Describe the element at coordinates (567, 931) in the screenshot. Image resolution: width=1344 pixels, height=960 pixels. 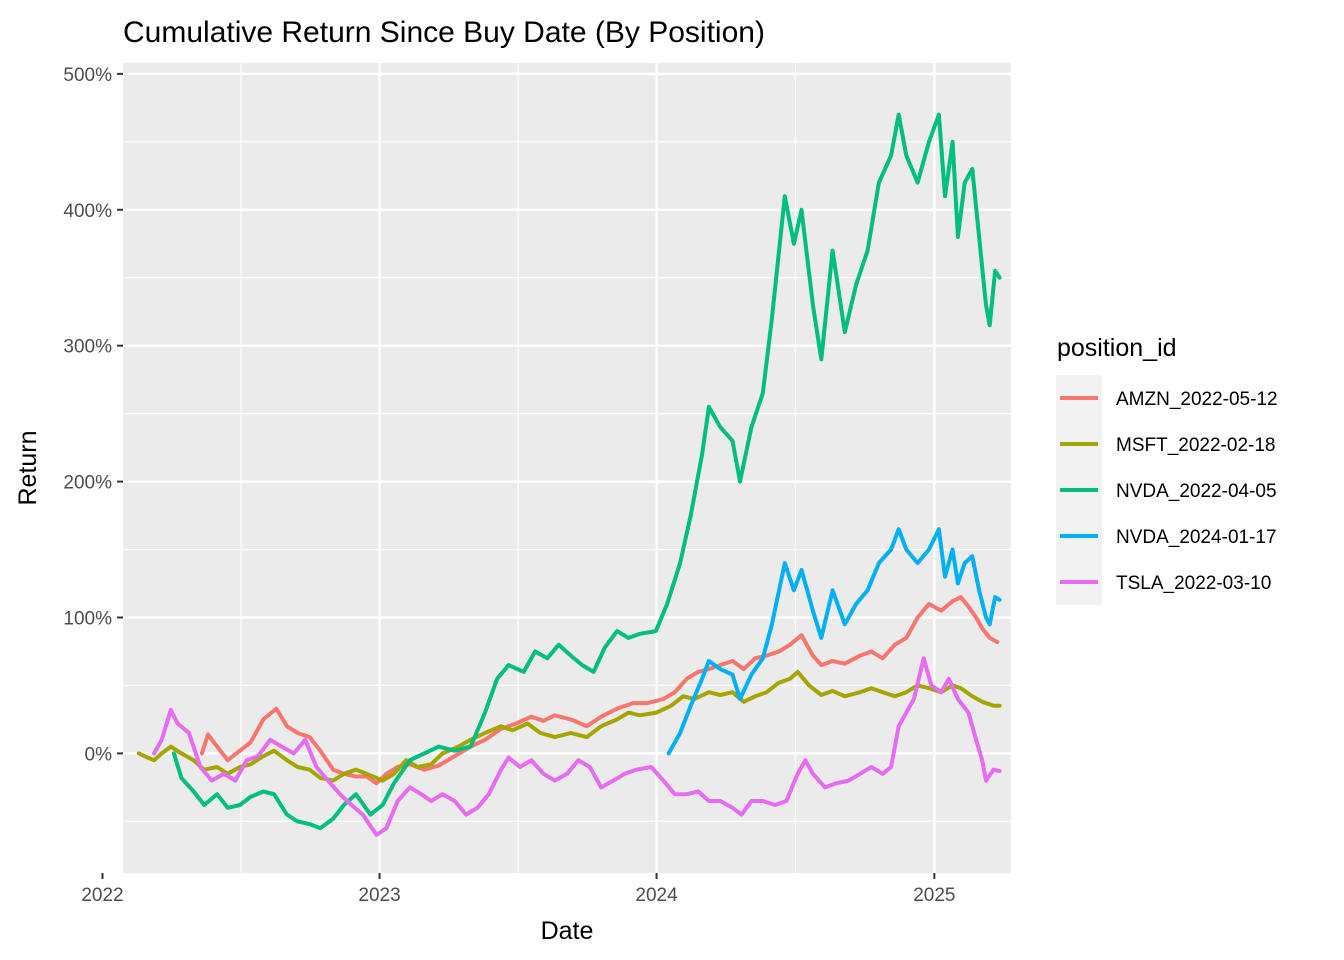
I see `x-axis-title: Date` at that location.